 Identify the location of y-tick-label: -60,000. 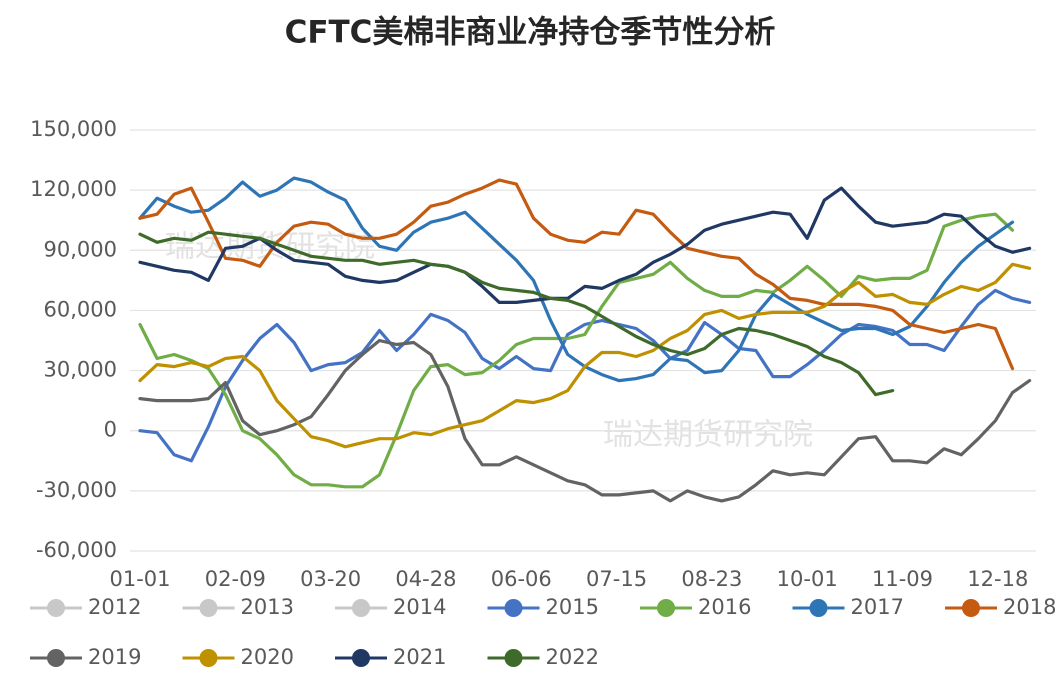
(76, 550).